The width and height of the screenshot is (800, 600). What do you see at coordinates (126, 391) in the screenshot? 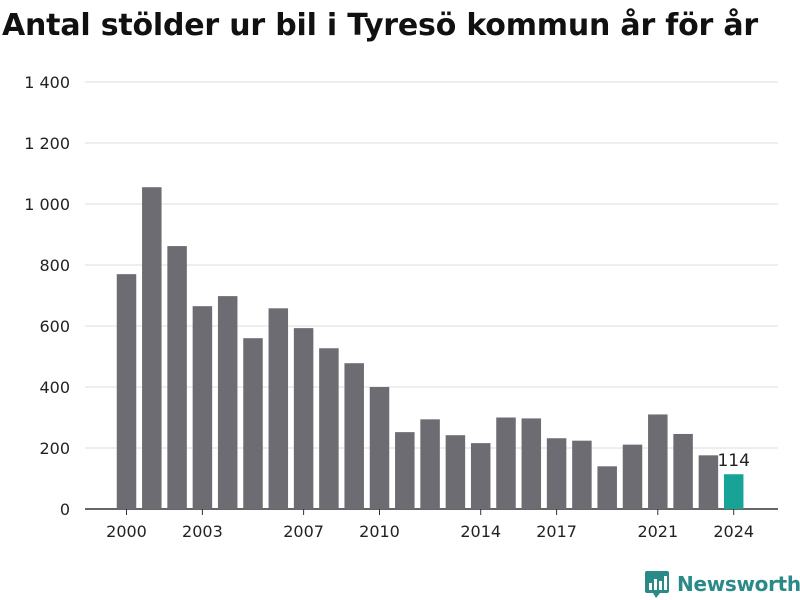
I see `bar-2000` at bounding box center [126, 391].